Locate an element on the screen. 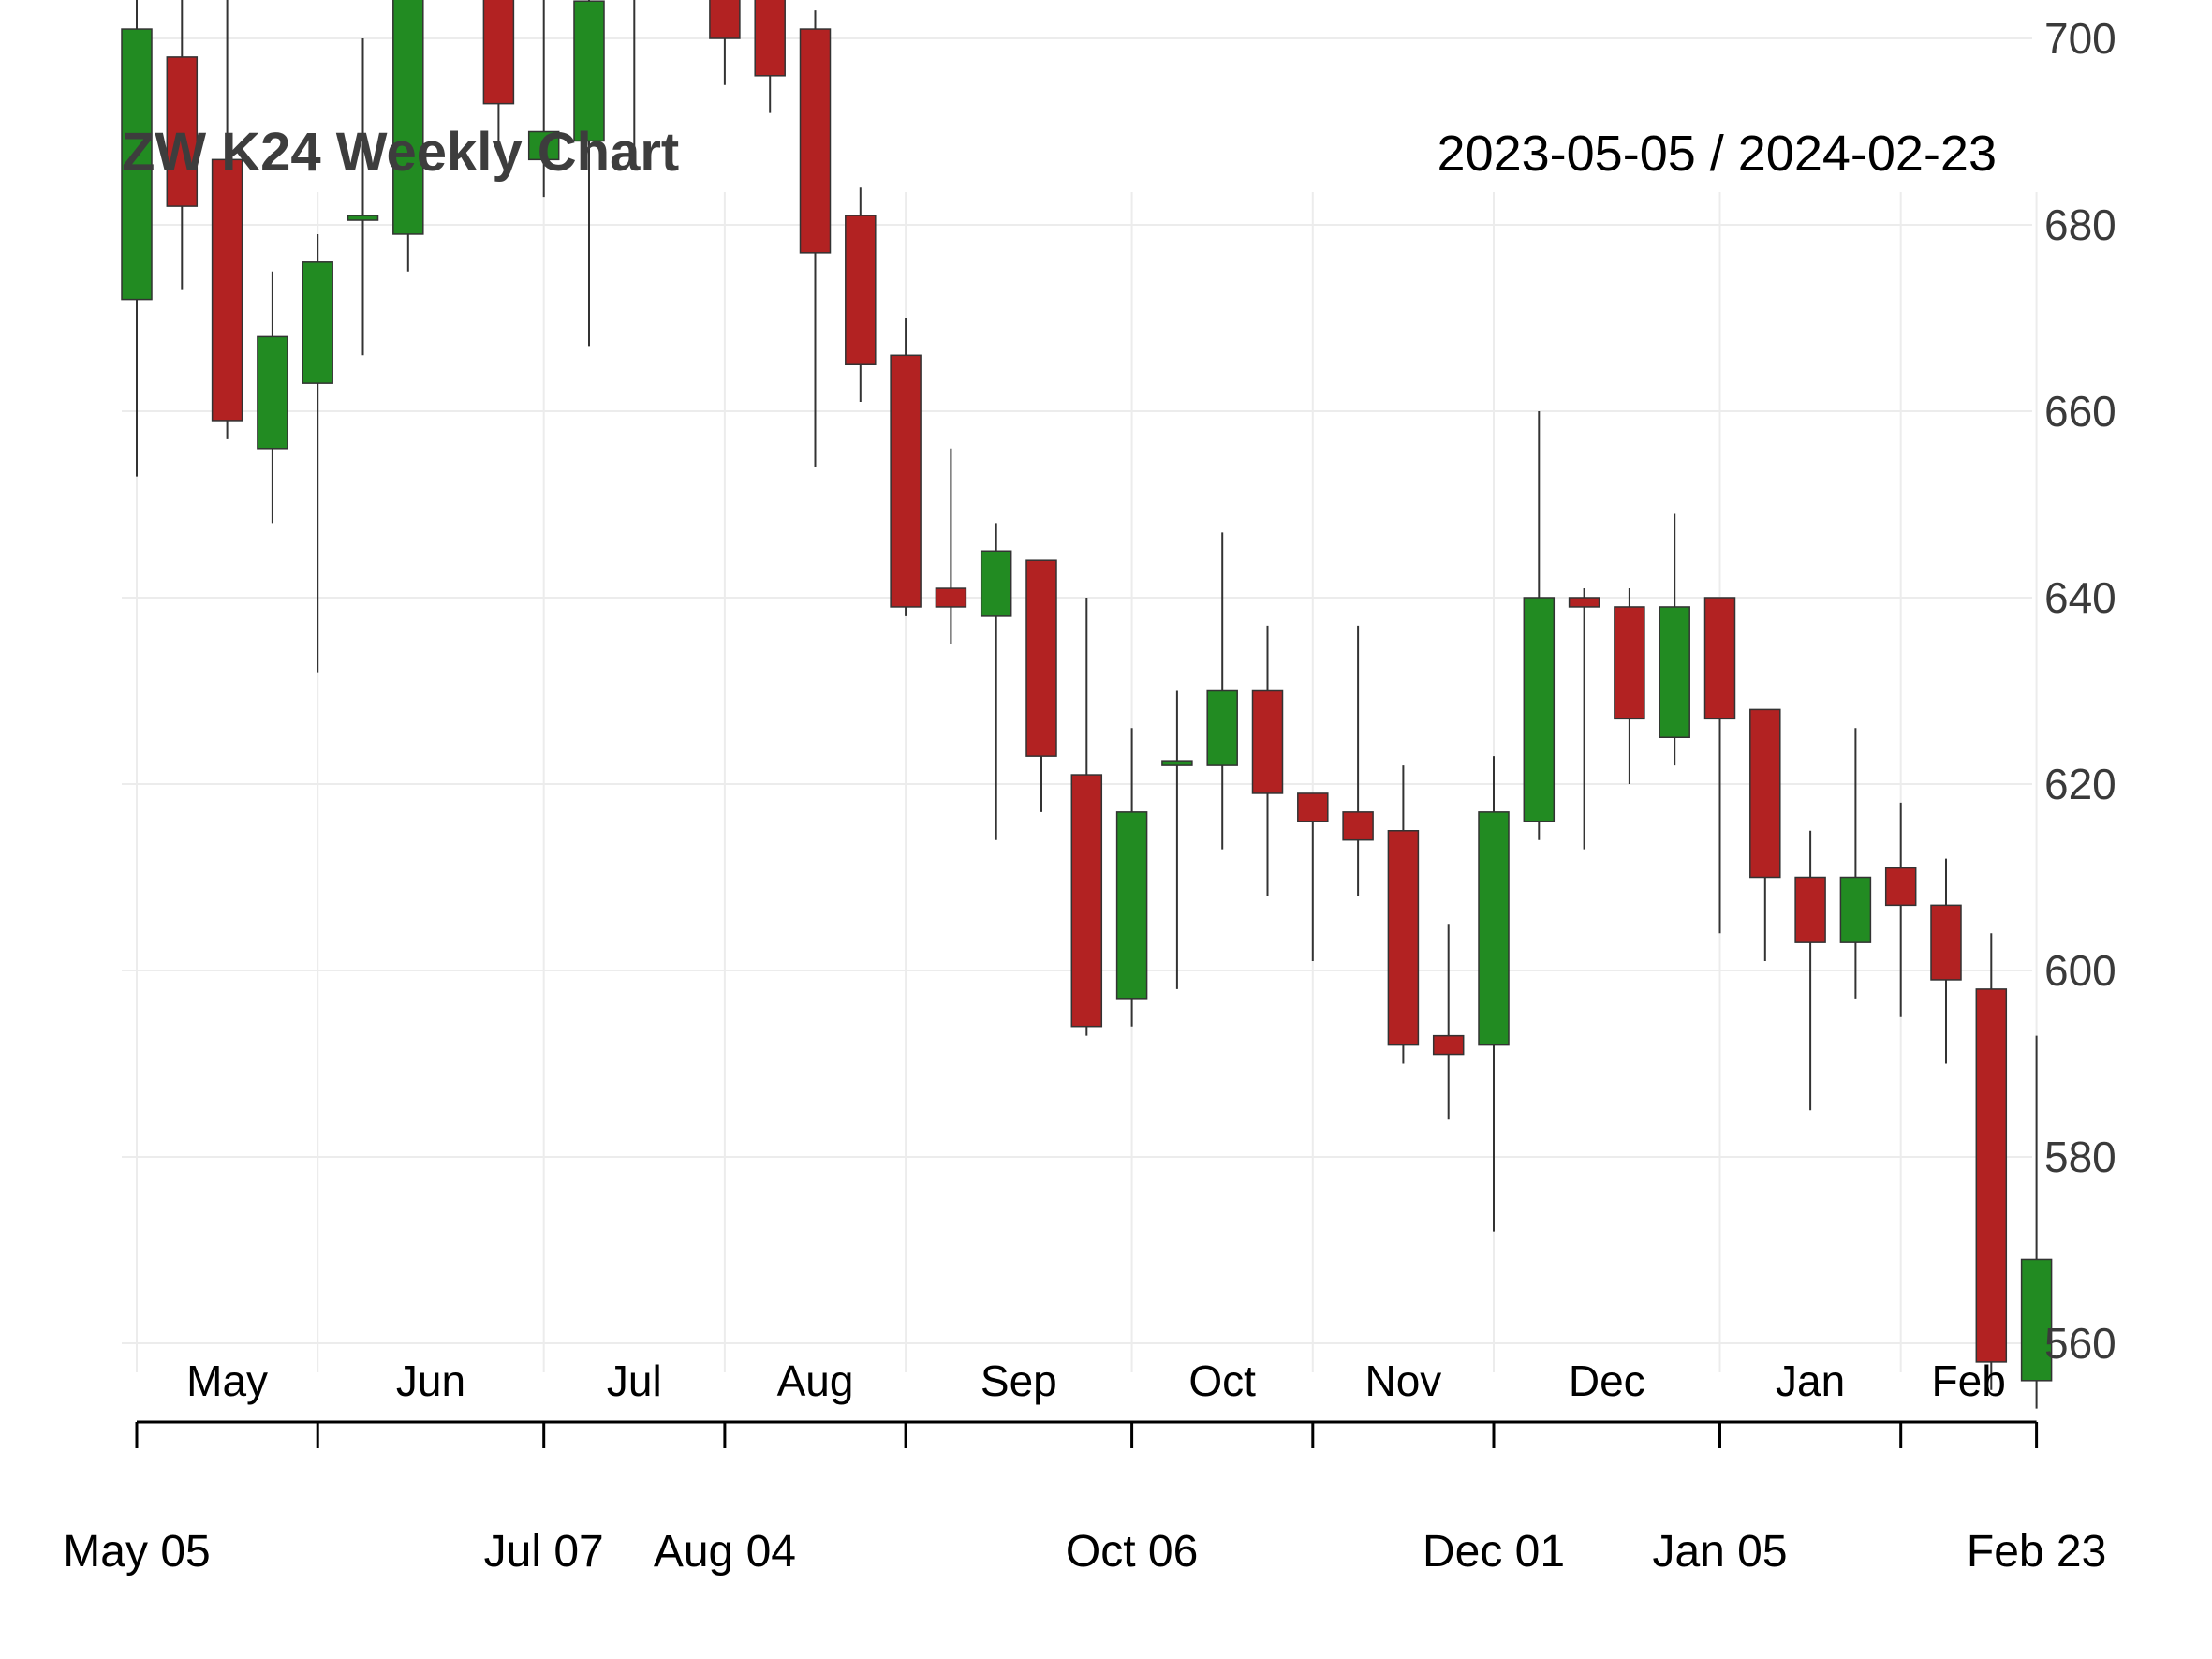 The image size is (2212, 1659). date-tick-label: Jul 07 is located at coordinates (544, 1552).